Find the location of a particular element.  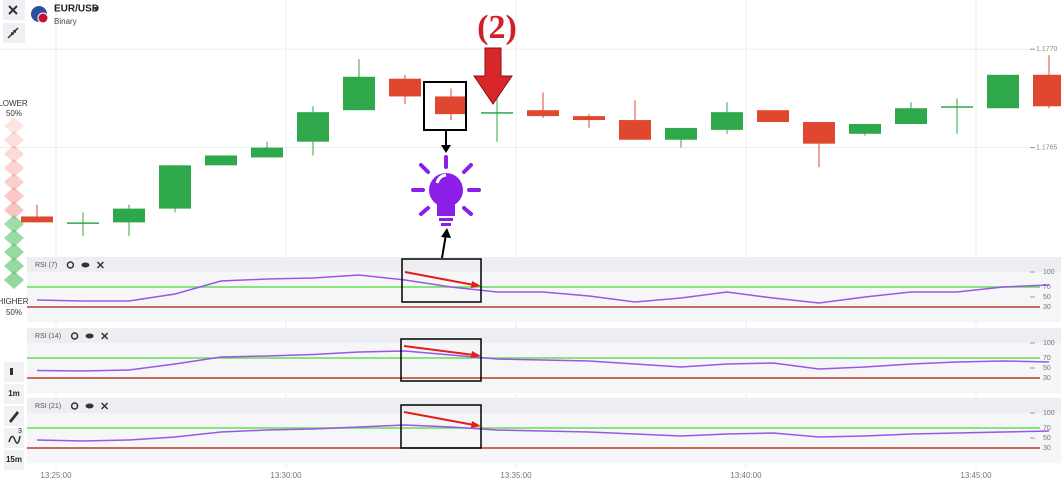

collapse-icon is located at coordinates (13, 33).